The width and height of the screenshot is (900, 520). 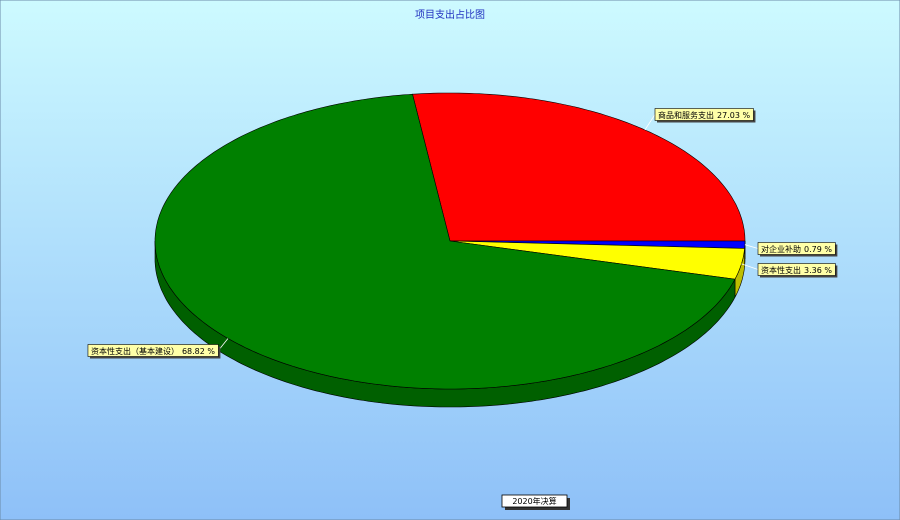 I want to click on slice-value: 68.82 %, so click(x=198, y=351).